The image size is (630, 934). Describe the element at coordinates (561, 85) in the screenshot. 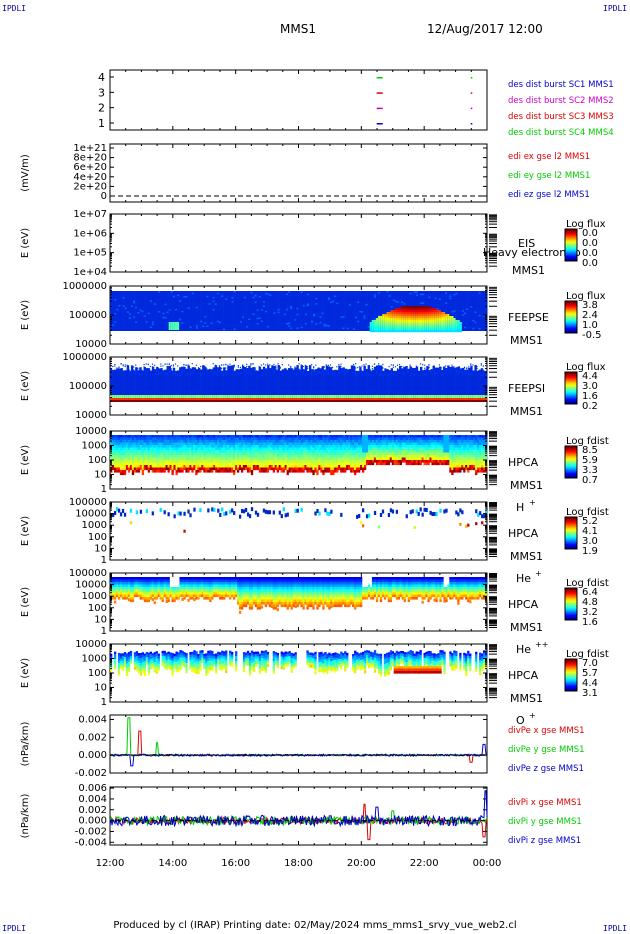

I see `burst-legend-entry: des dist burst SC1 MMS1` at that location.